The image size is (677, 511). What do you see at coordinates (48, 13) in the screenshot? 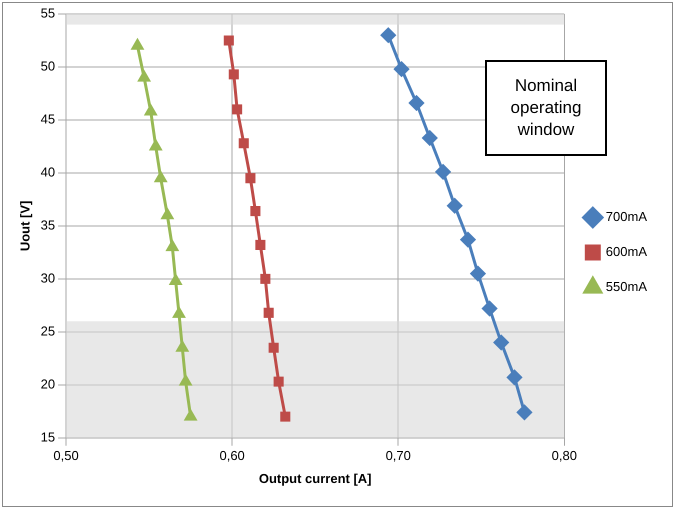
I see `y-tick-label: 55` at bounding box center [48, 13].